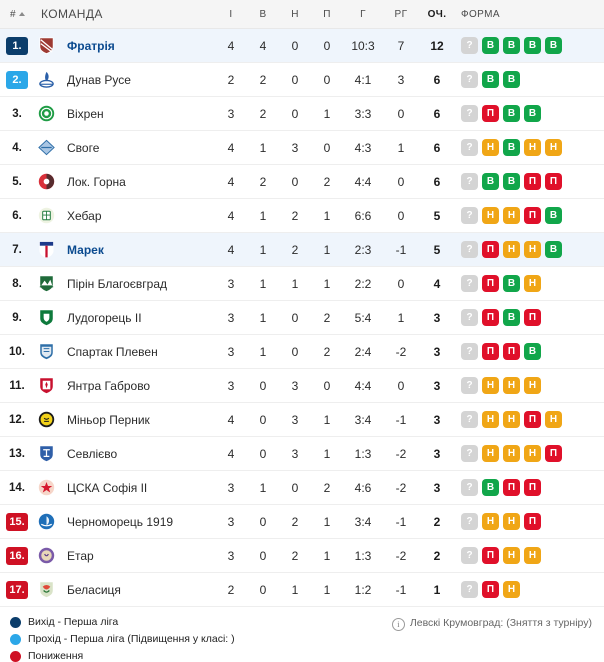 Image resolution: width=604 pixels, height=662 pixels. Describe the element at coordinates (302, 590) in the screenshot. I see `table-row: 17. Беласиця 2 0 1 1 1:2 -1 1? П Н` at that location.